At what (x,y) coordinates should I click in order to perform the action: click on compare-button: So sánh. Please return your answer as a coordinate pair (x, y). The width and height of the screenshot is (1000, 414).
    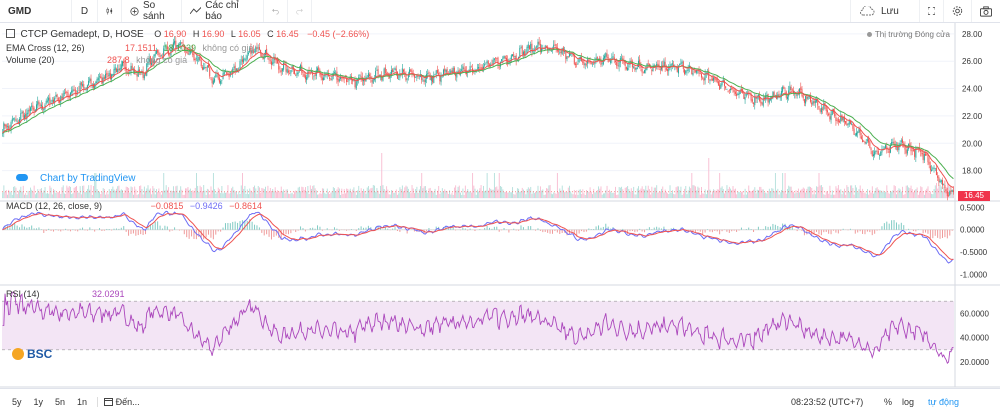
    Looking at the image, I should click on (152, 11).